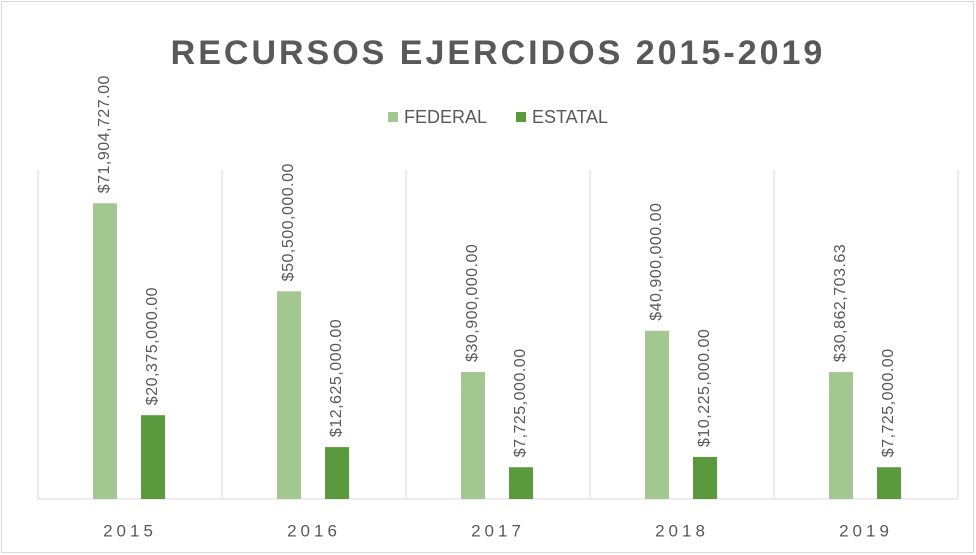  I want to click on x-tick-label: 2016, so click(314, 530).